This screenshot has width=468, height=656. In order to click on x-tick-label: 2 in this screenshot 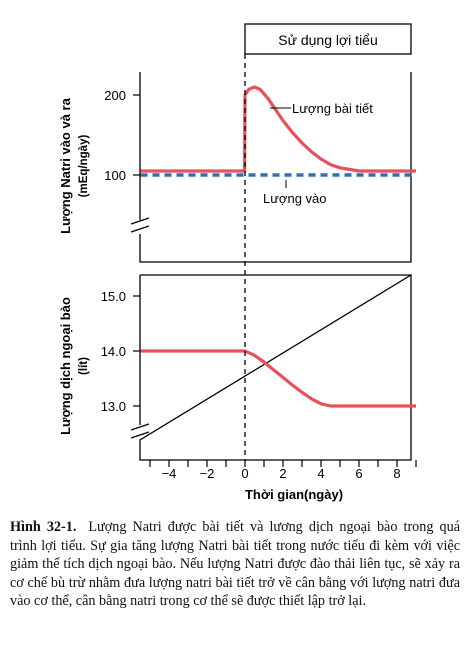, I will do `click(282, 473)`.